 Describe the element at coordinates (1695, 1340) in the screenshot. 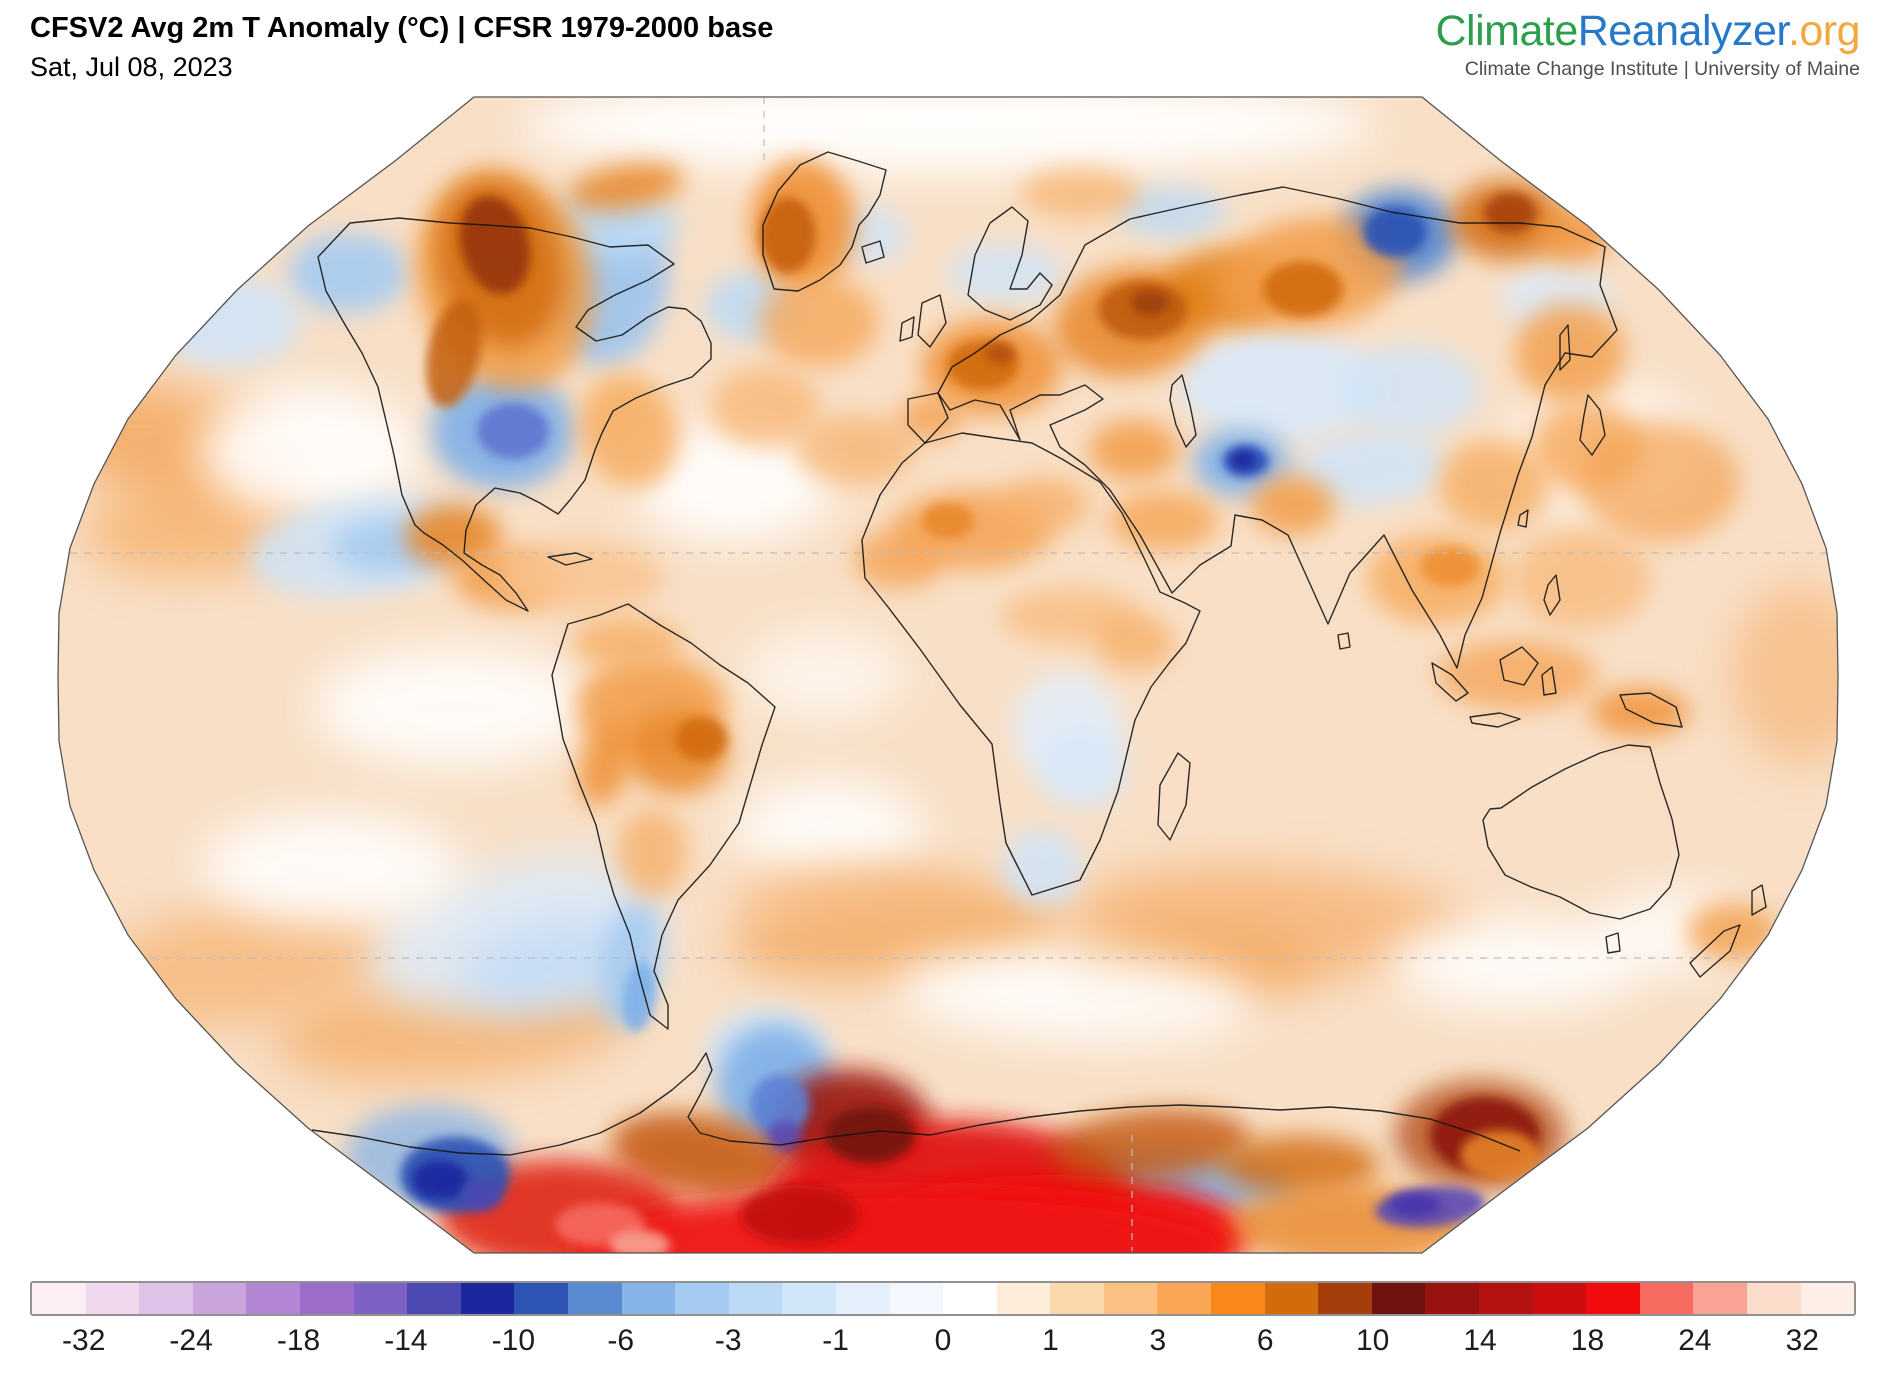

I see `colorbar-label: 24` at that location.